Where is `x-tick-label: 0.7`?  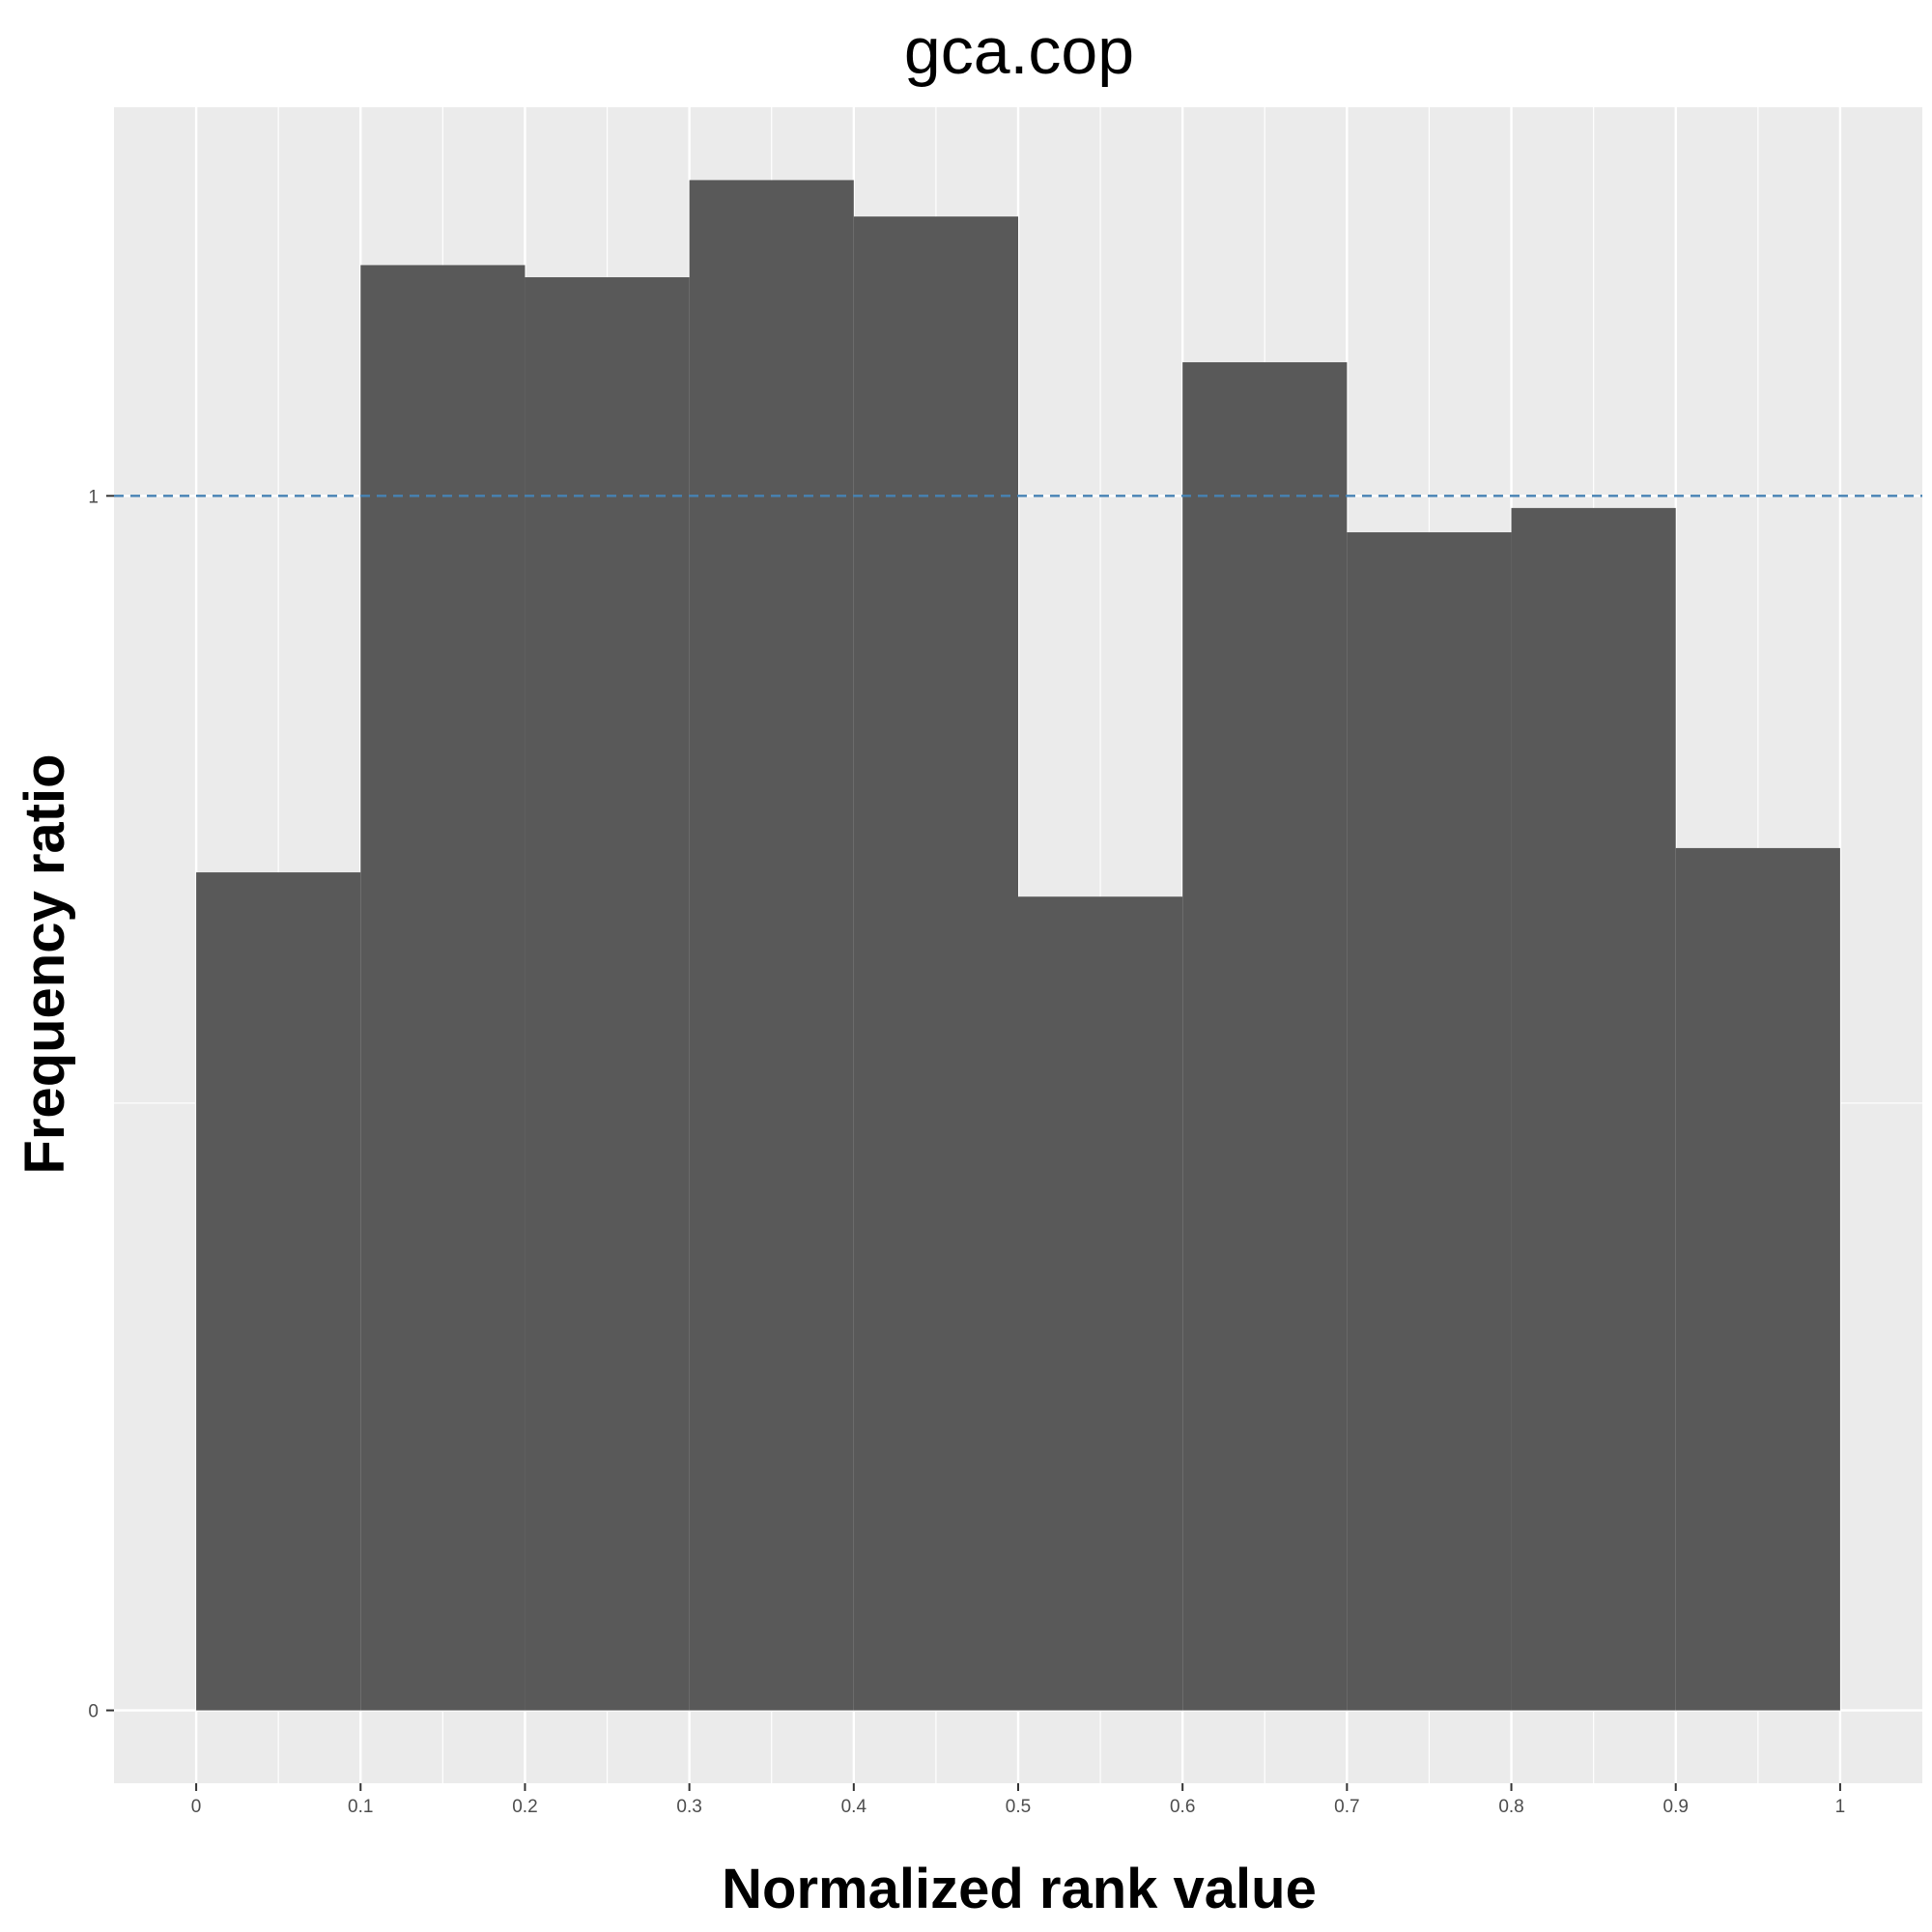 x-tick-label: 0.7 is located at coordinates (1346, 1807).